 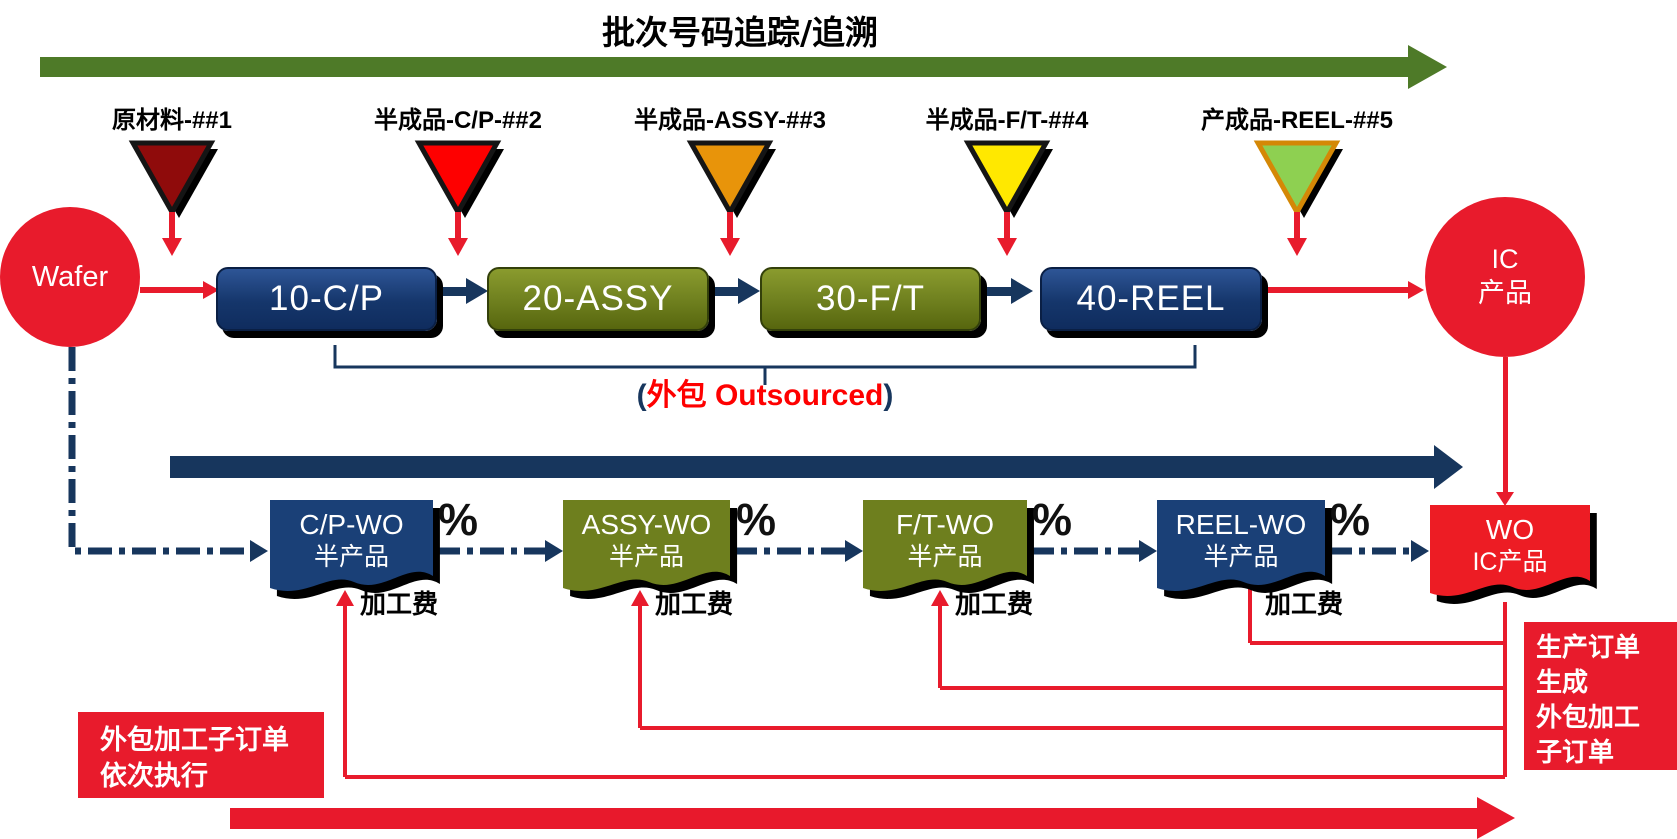 I want to click on pct-reel: %, so click(x=1350, y=519).